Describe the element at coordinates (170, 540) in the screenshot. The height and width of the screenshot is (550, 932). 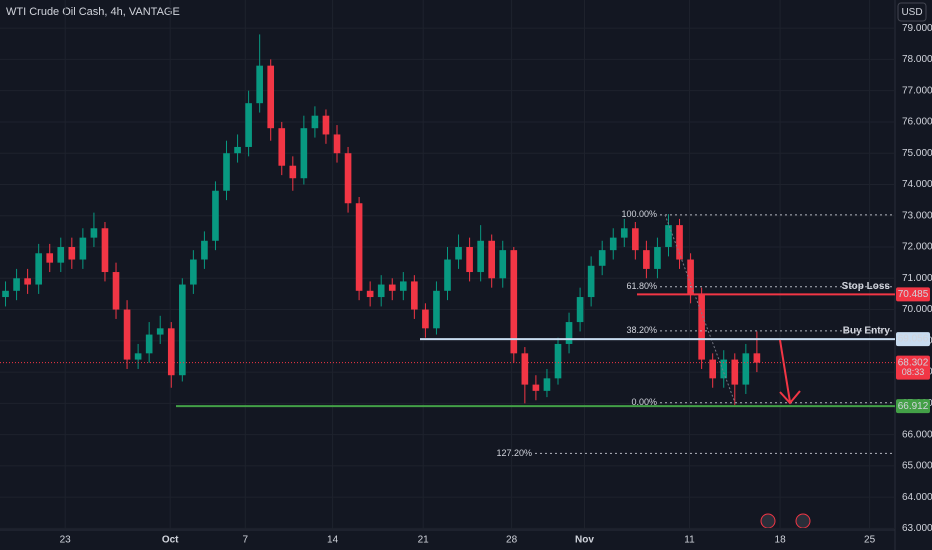
I see `x-tick-label: Oct` at that location.